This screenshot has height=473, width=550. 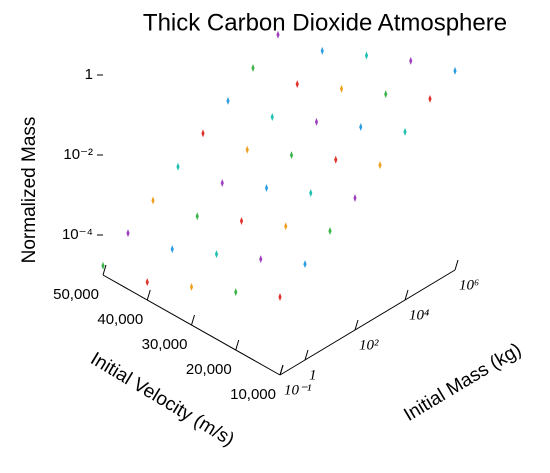 What do you see at coordinates (78, 154) in the screenshot?
I see `z-tick-label: 10⁻²` at bounding box center [78, 154].